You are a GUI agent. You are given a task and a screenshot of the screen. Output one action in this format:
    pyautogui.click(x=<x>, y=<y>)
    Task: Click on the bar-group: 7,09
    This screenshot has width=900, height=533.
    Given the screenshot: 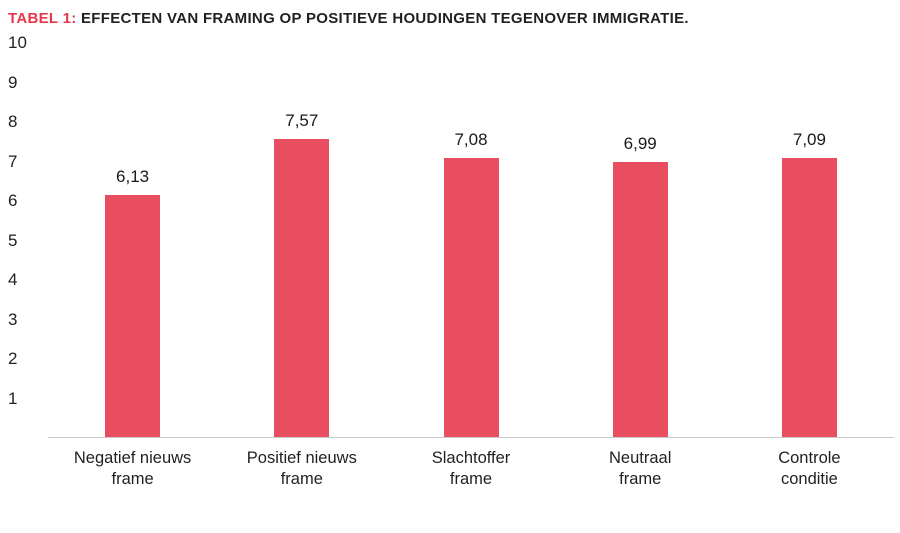 What is the action you would take?
    pyautogui.click(x=809, y=240)
    